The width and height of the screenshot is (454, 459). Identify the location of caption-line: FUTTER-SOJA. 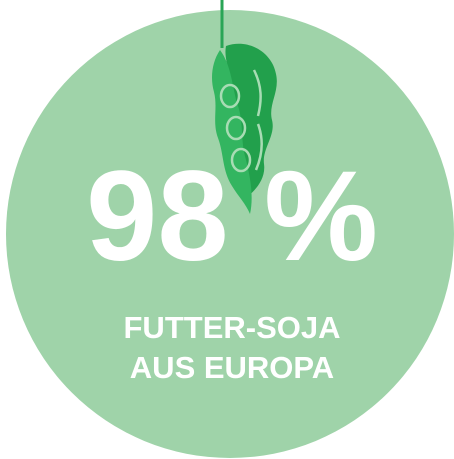
(232, 327).